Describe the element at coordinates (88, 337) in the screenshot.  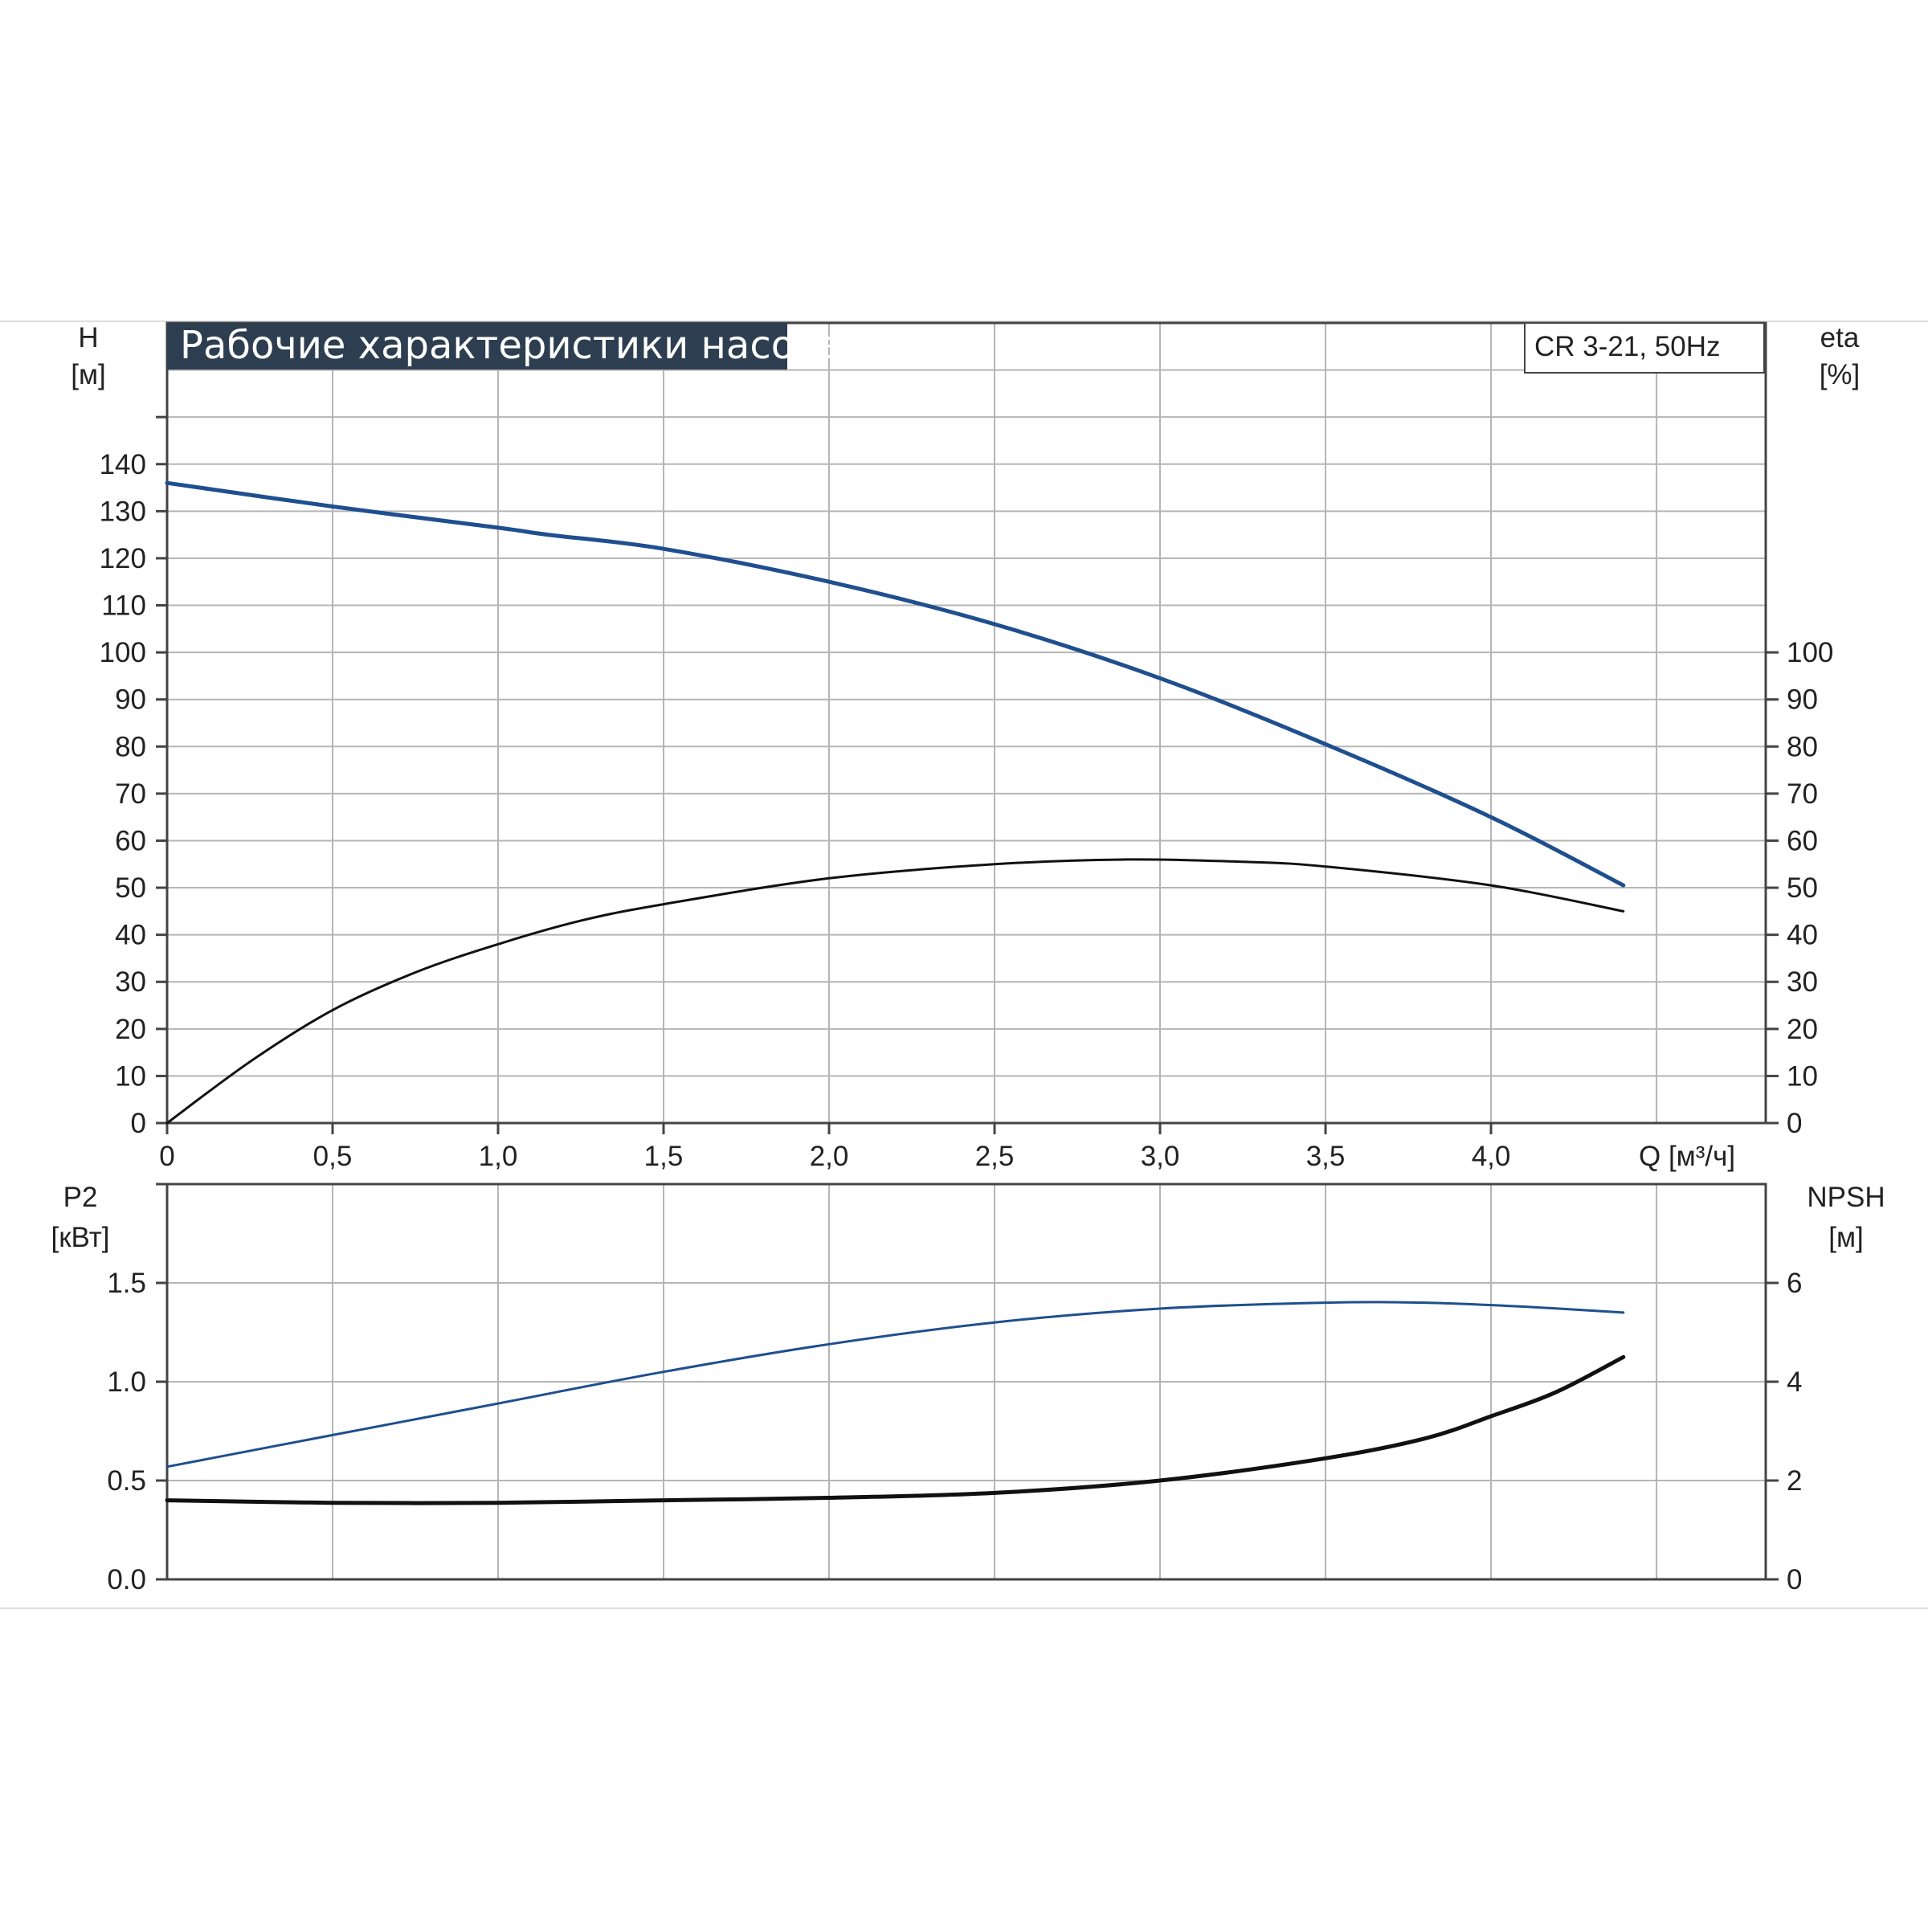
I see `upper-left-axis-title-1: H` at that location.